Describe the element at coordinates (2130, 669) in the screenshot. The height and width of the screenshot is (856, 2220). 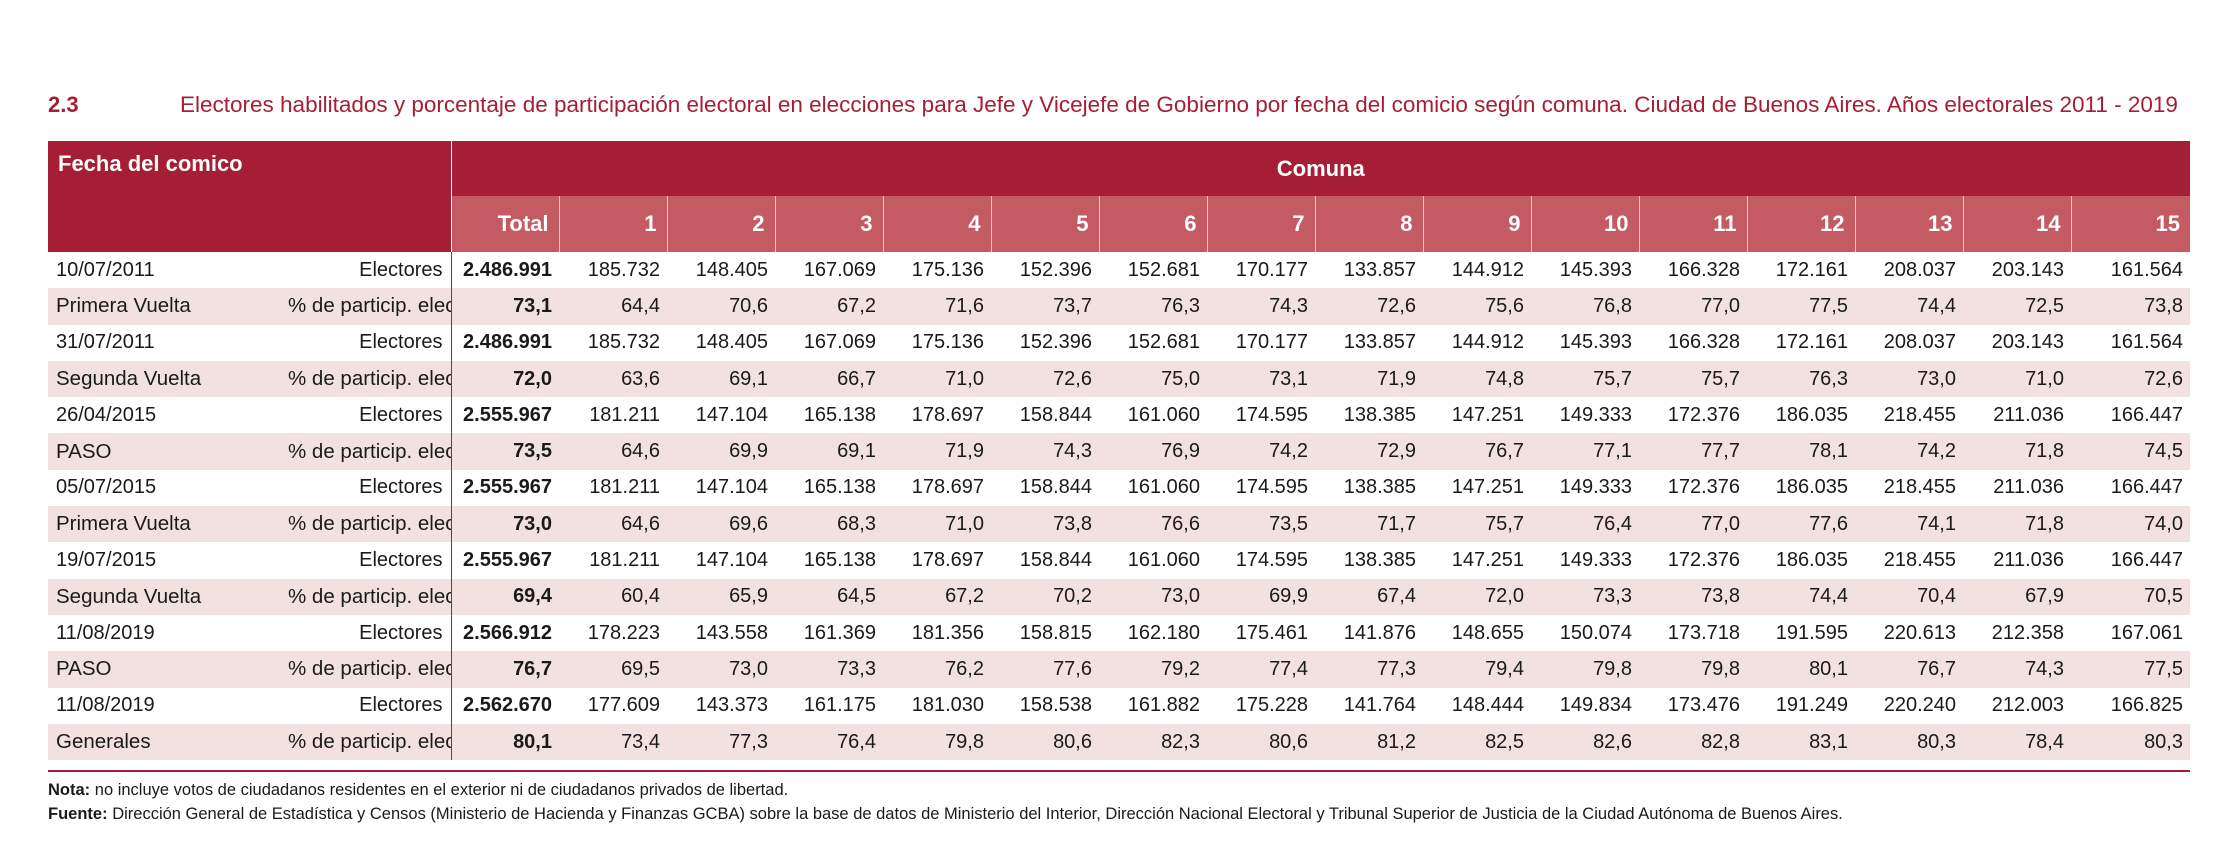
I see `cell-comuna-15: 77,5` at that location.